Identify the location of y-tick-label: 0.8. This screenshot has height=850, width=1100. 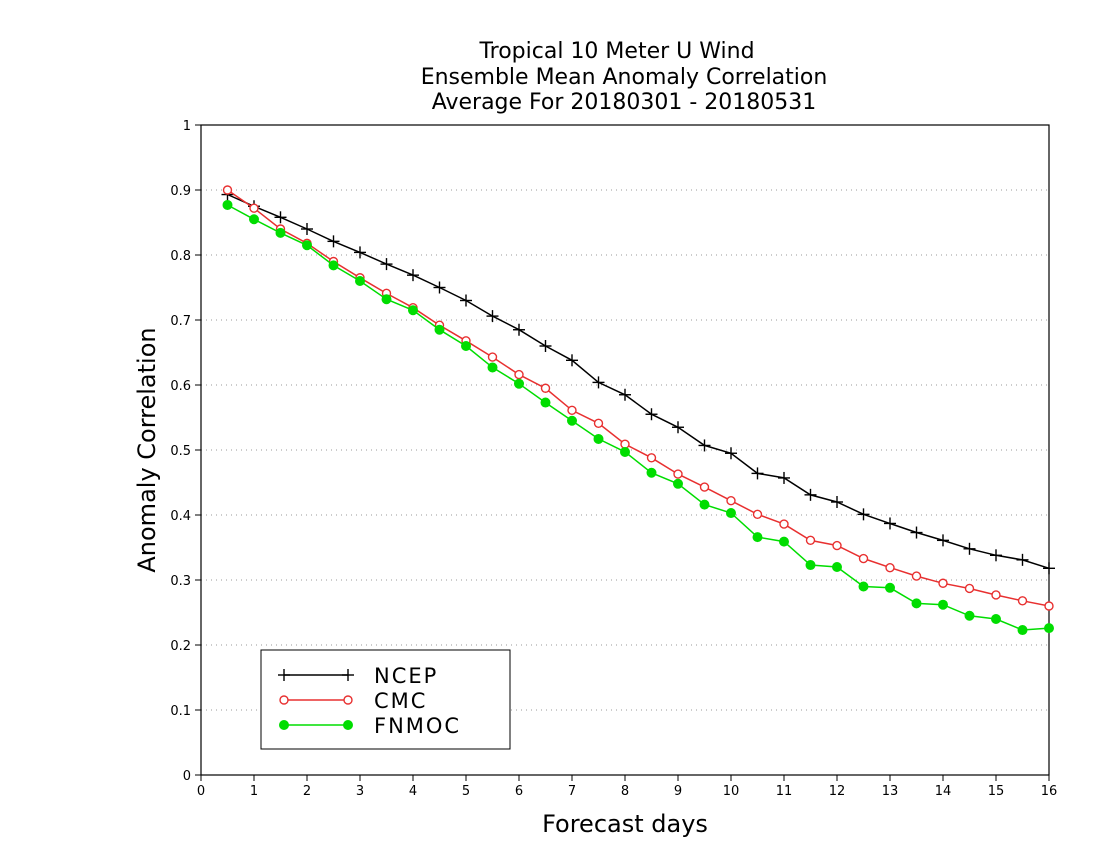
(180, 256).